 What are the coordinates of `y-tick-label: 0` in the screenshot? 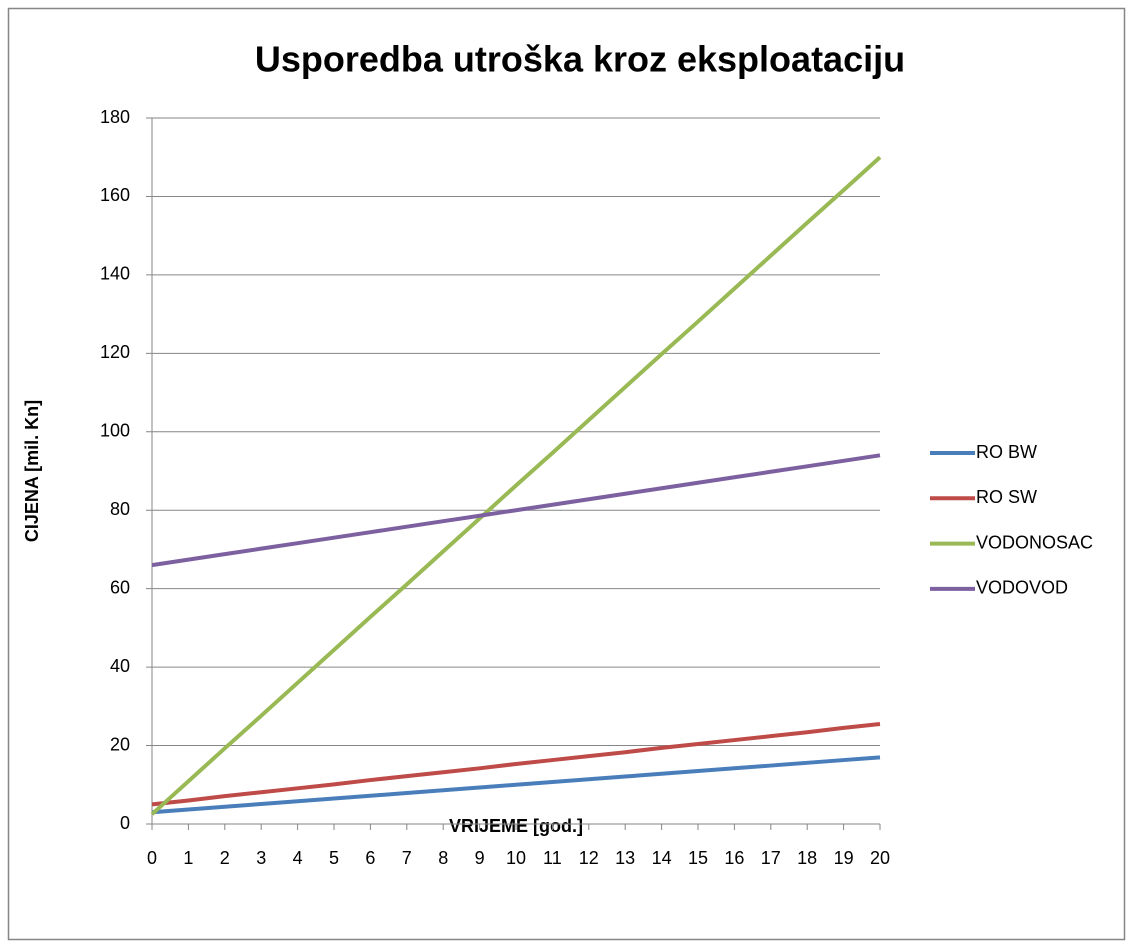 It's located at (125, 823).